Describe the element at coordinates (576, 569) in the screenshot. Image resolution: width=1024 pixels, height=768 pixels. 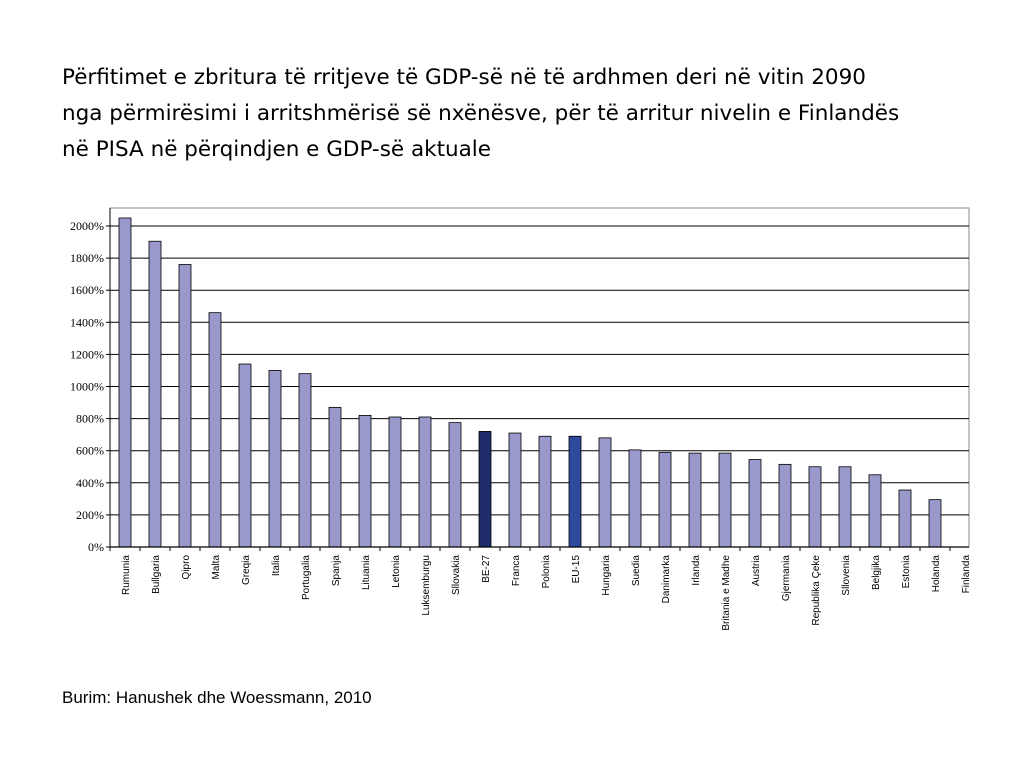
I see `x-tick-label: EU-15` at that location.